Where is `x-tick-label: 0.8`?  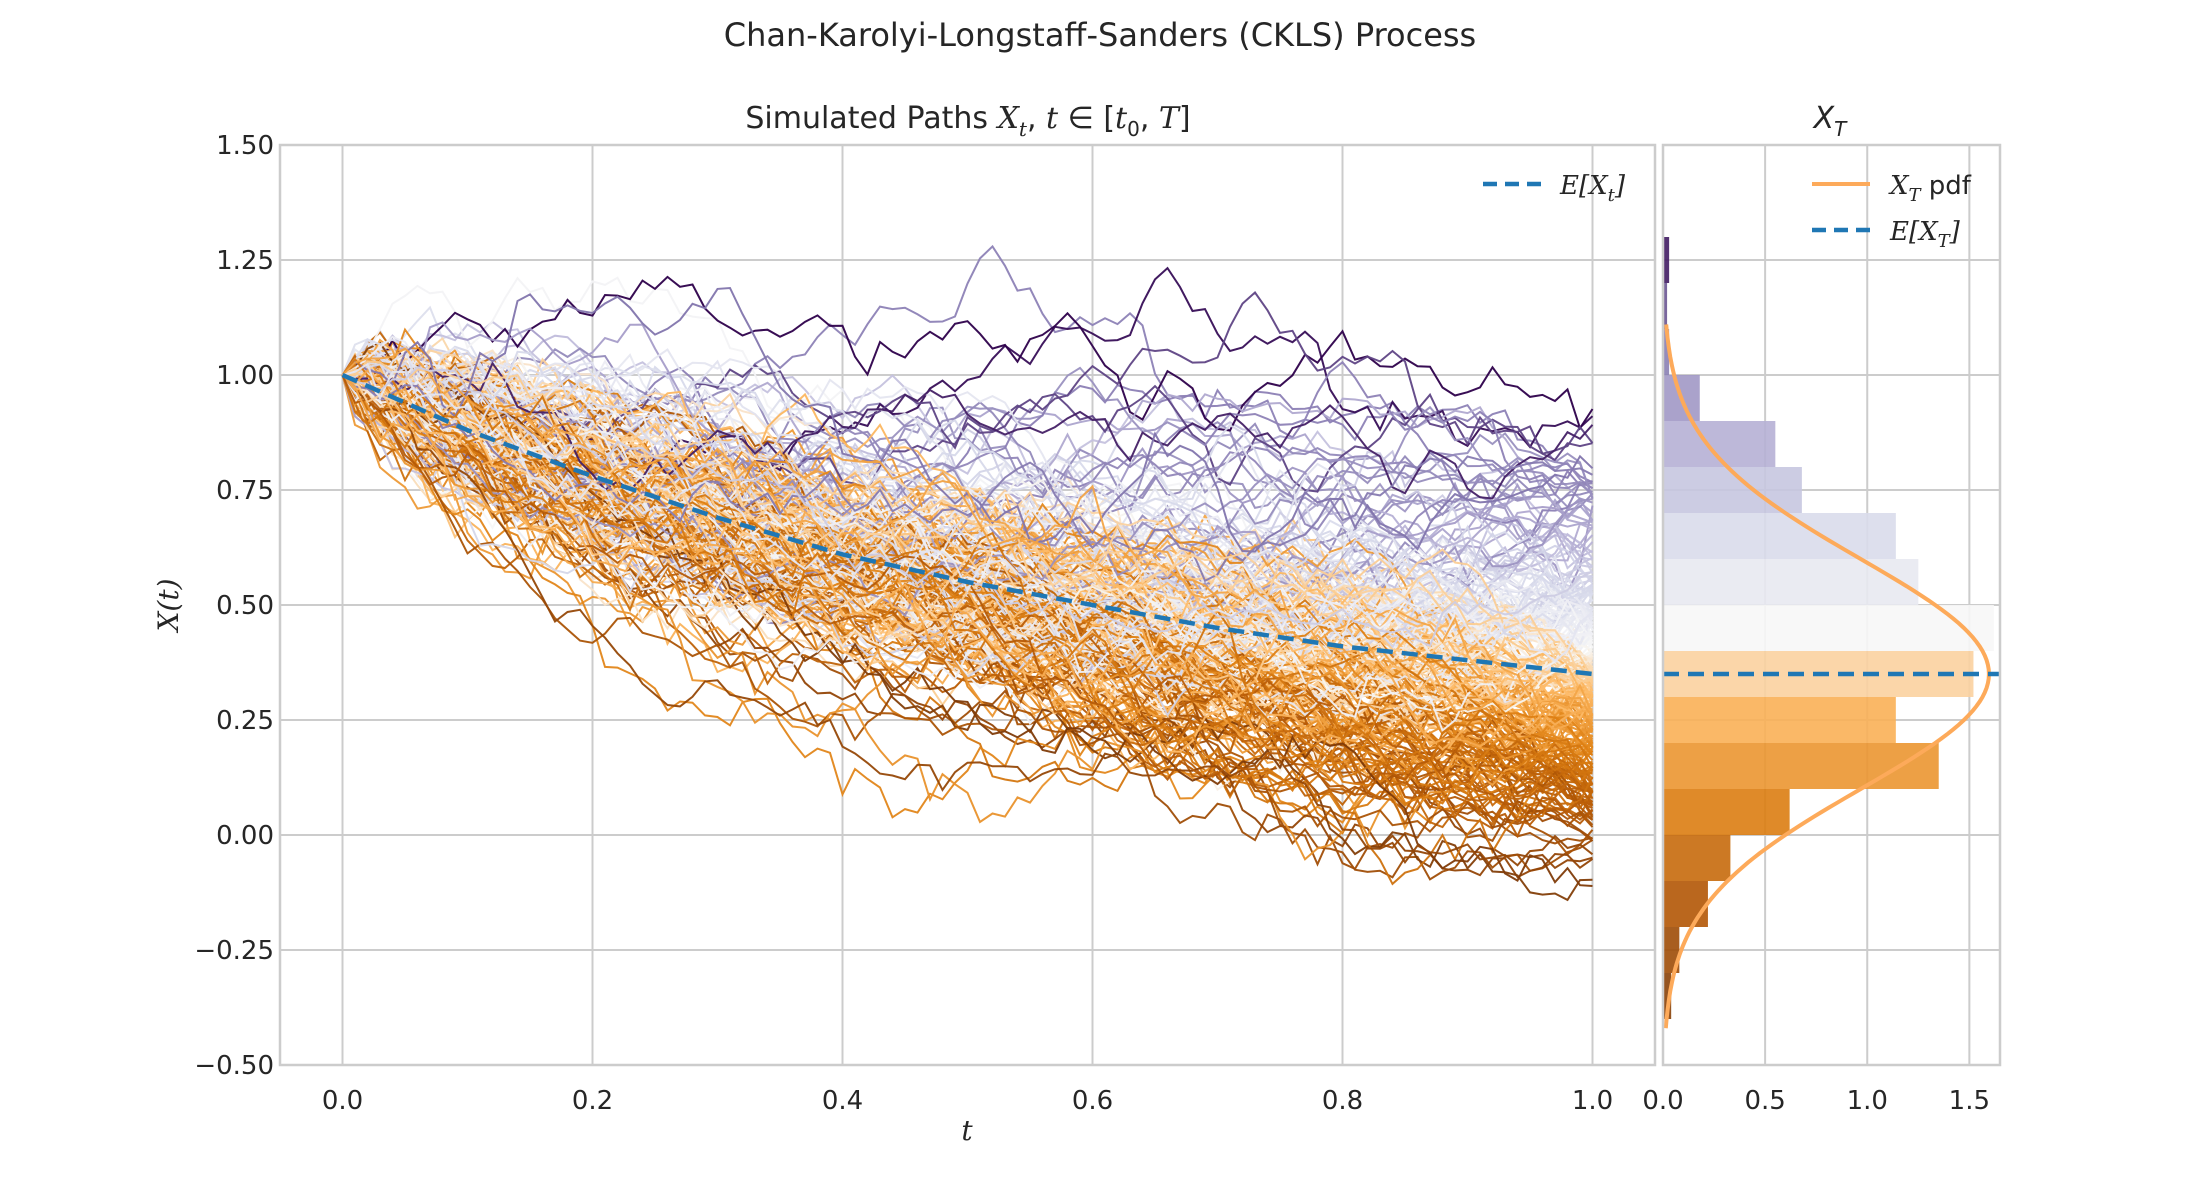
x-tick-label: 0.8 is located at coordinates (1342, 1101).